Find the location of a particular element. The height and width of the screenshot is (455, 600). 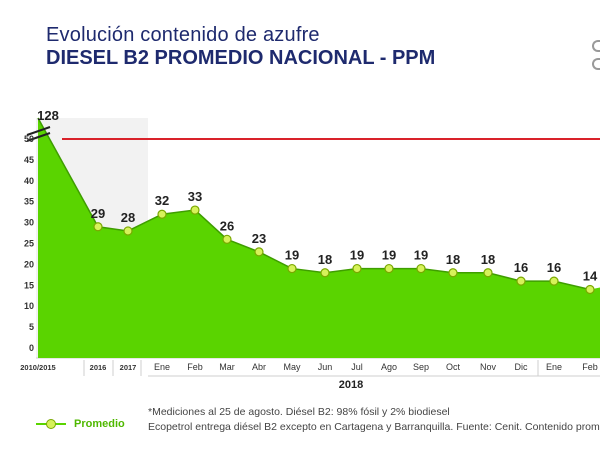

y-axis: 0 5 10 15 20 25 30 35 40 45 50 is located at coordinates (29, 243).